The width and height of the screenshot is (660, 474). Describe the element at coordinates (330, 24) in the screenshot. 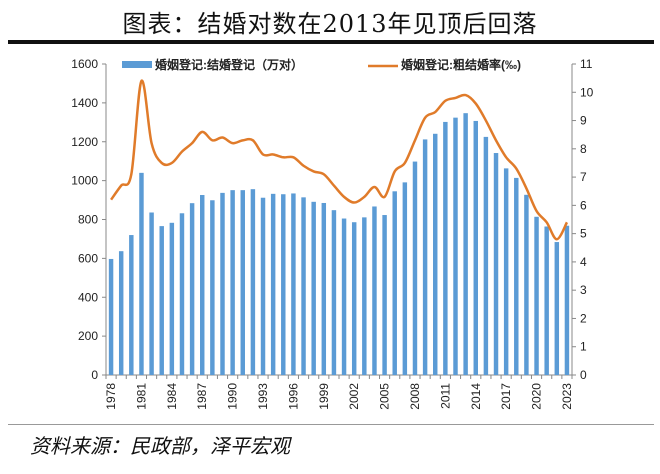

I see `chart-title: 图表：结婚对数在2013年见顶后回落` at that location.